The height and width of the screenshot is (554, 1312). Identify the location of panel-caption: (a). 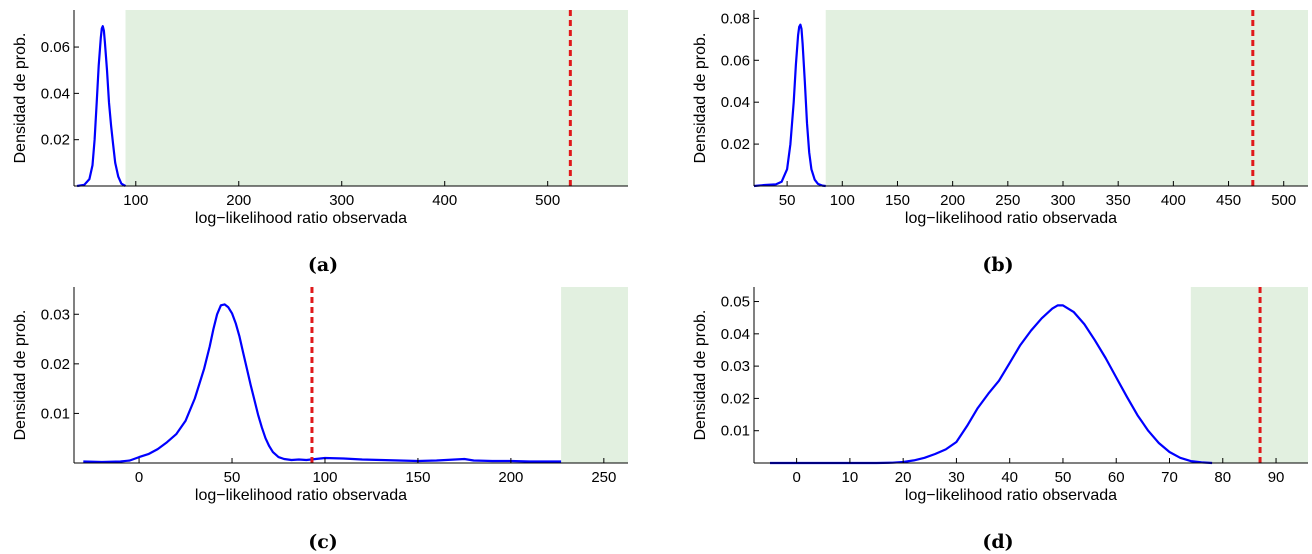
(323, 265).